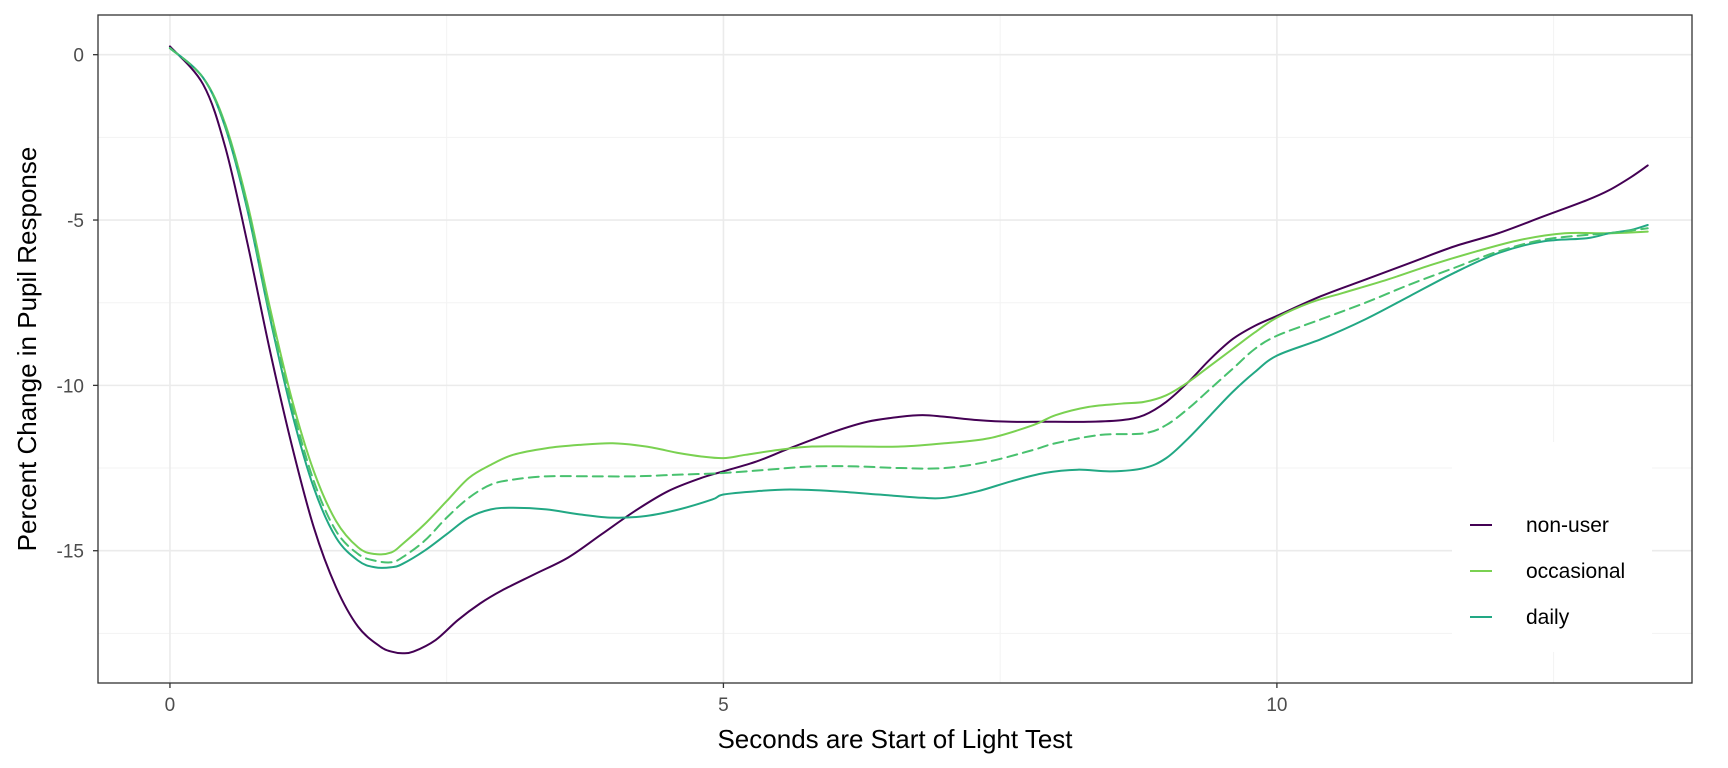 The width and height of the screenshot is (1728, 768). Describe the element at coordinates (170, 705) in the screenshot. I see `x-tick-label: 0` at that location.